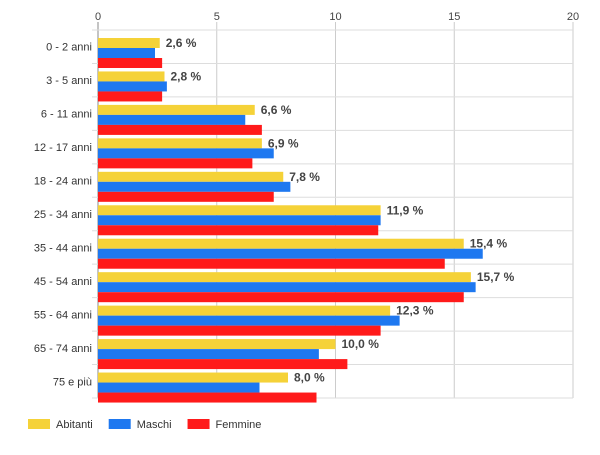  What do you see at coordinates (239, 425) in the screenshot?
I see `legend-label-femmine: Femmine` at bounding box center [239, 425].